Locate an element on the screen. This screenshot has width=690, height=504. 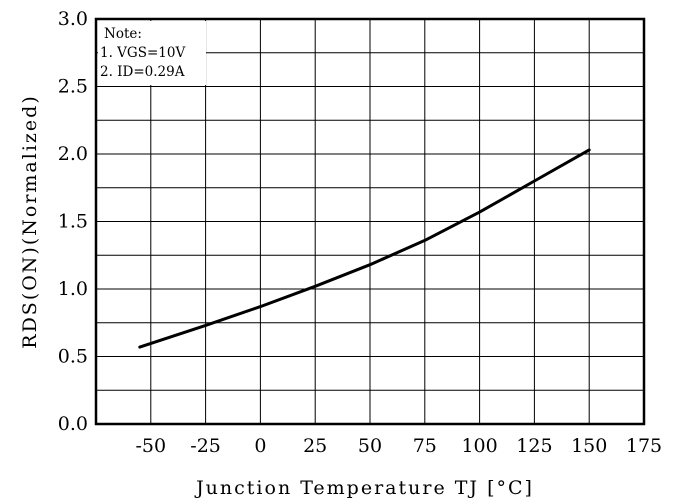
x-tick-label: 125 is located at coordinates (534, 446).